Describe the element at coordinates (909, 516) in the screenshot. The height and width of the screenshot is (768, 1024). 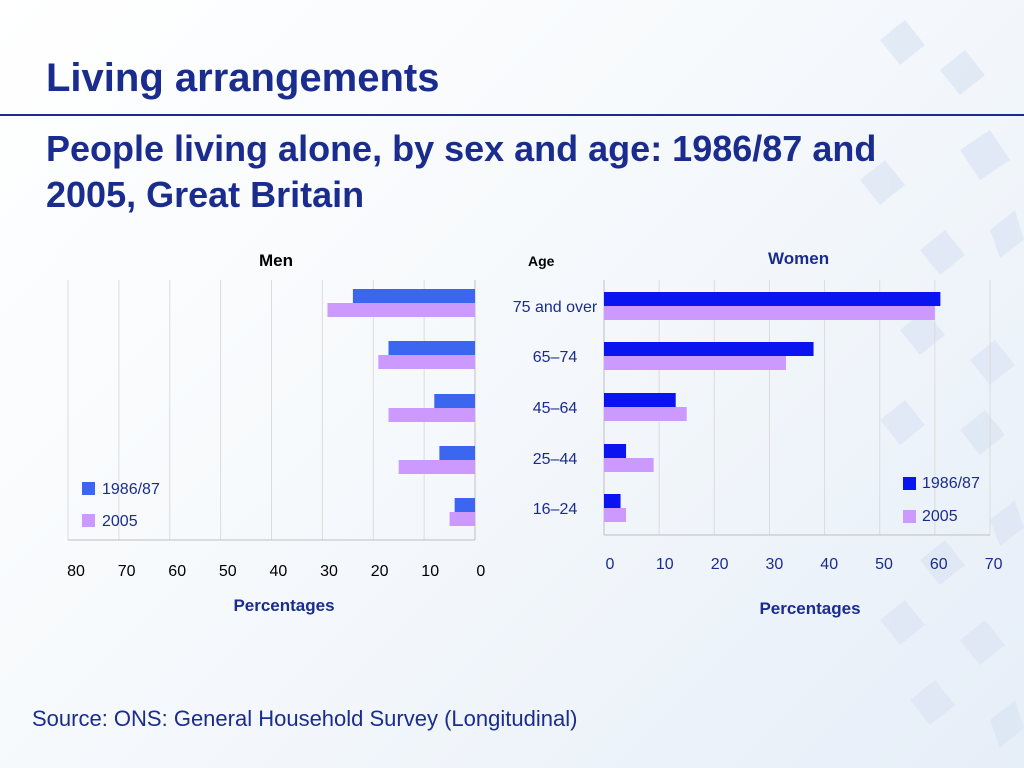
I see `women-legend-swatch-2005` at that location.